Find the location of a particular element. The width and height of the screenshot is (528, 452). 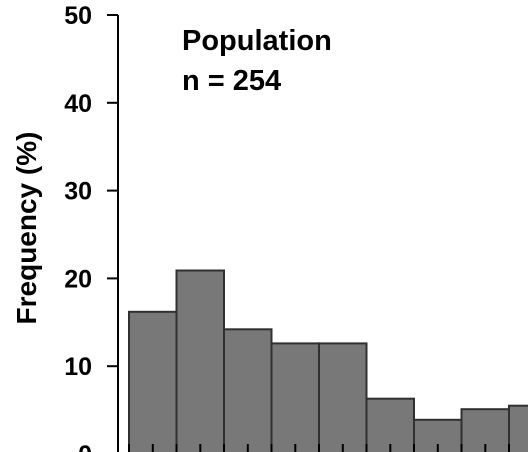

y-tick-label: 30 is located at coordinates (78, 192).